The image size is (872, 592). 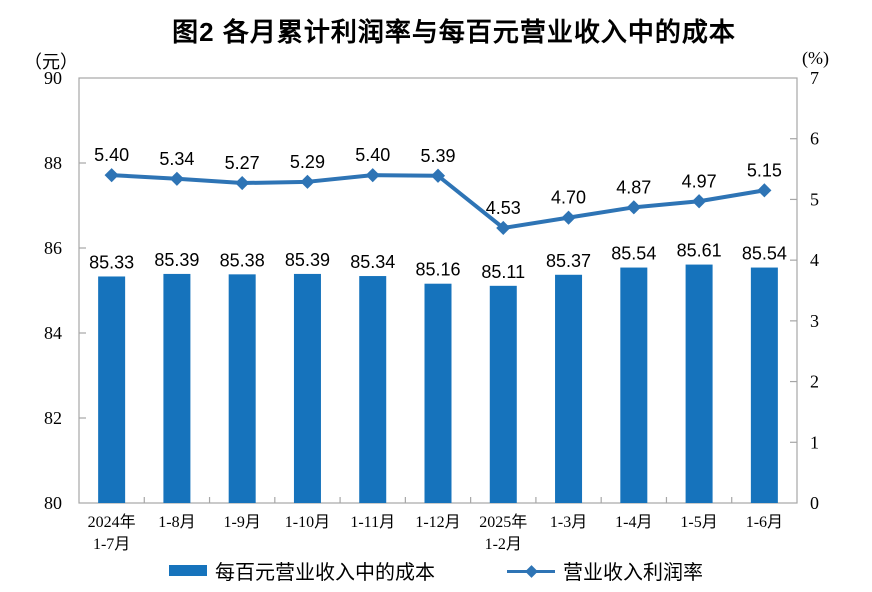 What do you see at coordinates (699, 251) in the screenshot?
I see `bar-value-label: 85.61` at bounding box center [699, 251].